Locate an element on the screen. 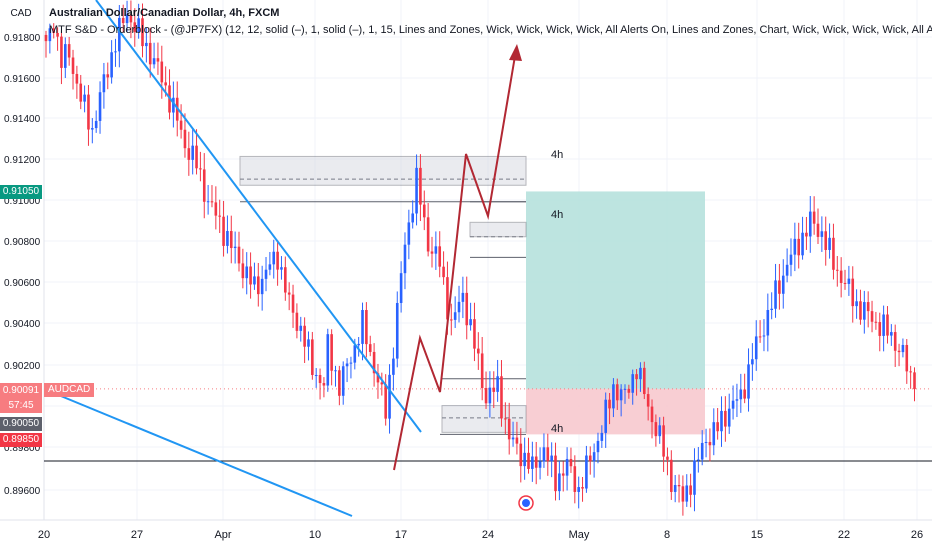  y-tick-label: 0.91200 is located at coordinates (22, 160).